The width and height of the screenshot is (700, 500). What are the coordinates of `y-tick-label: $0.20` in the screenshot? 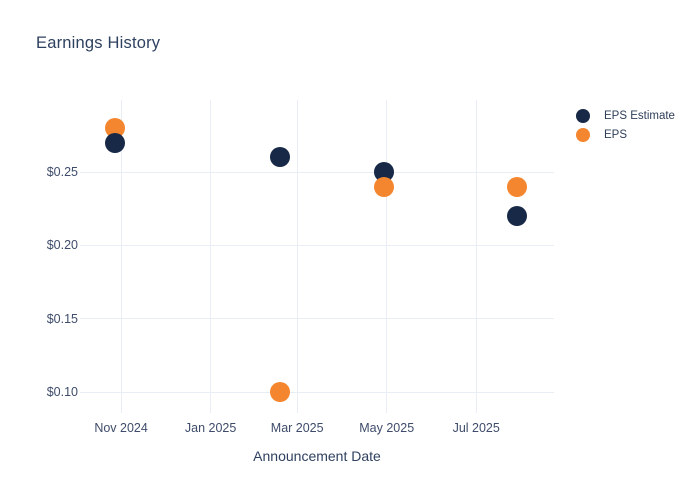 It's located at (62, 245).